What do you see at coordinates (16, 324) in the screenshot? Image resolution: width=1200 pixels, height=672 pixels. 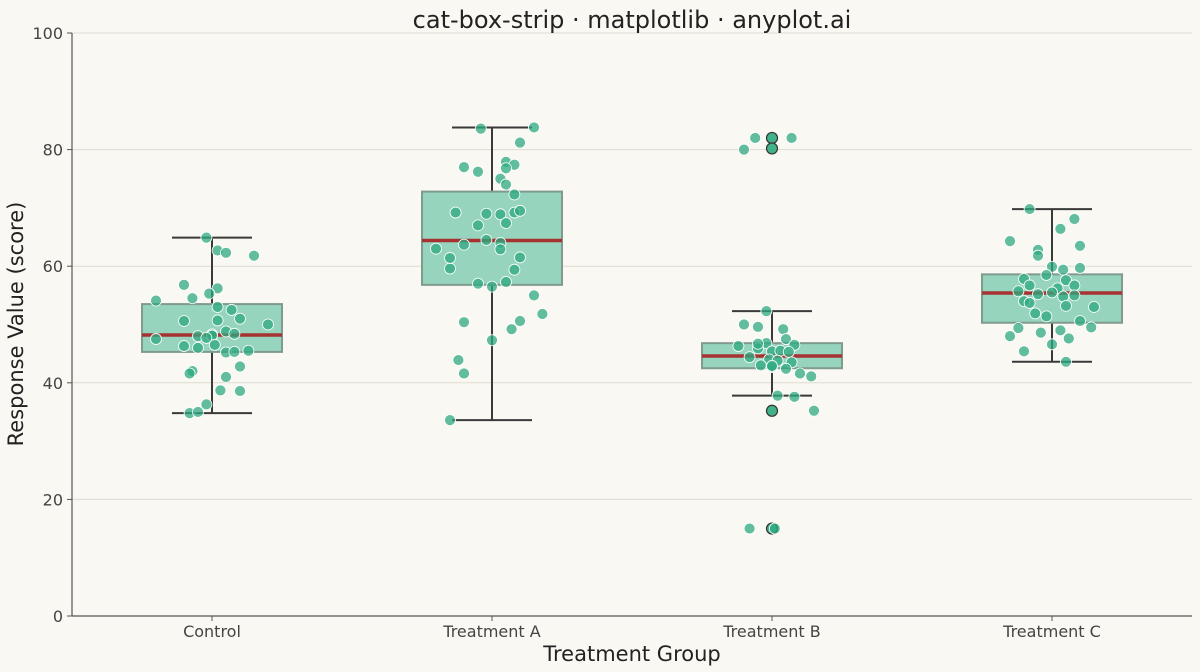 I see `y-axis-label: Response Value (score)` at bounding box center [16, 324].